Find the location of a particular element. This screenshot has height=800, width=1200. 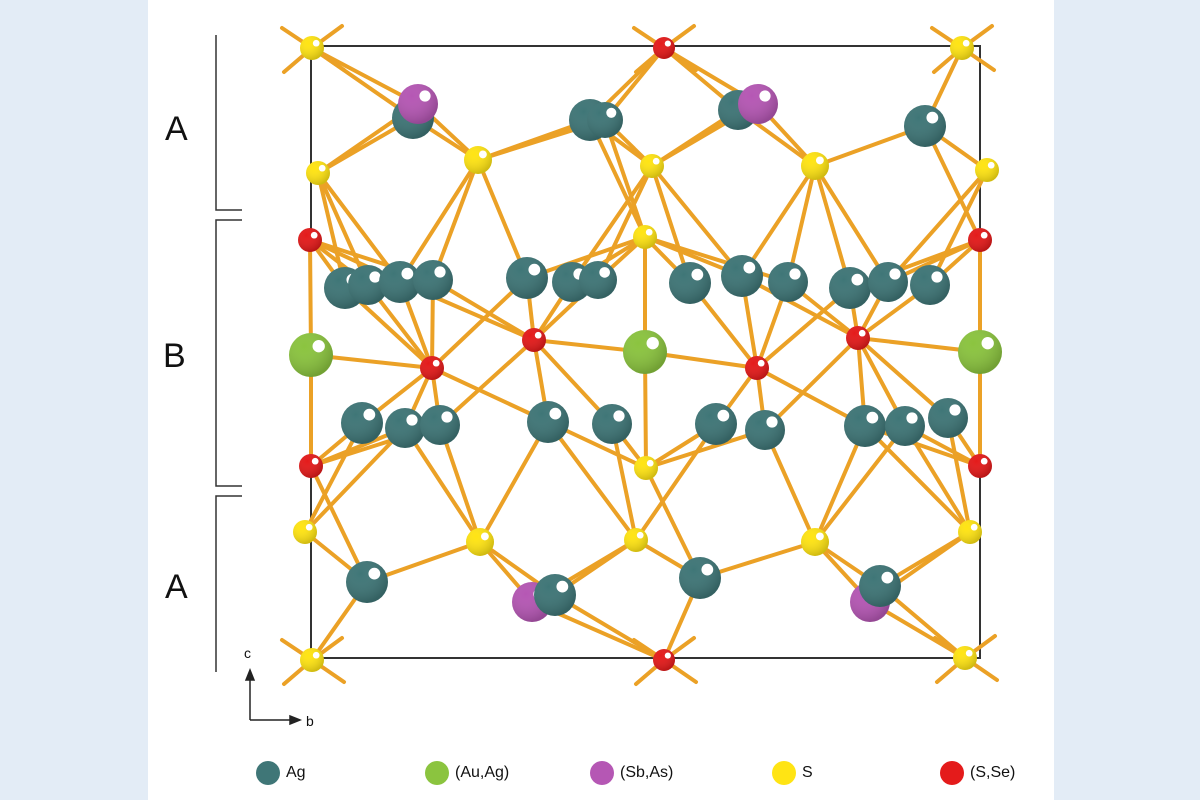

legend-label: S is located at coordinates (807, 772).